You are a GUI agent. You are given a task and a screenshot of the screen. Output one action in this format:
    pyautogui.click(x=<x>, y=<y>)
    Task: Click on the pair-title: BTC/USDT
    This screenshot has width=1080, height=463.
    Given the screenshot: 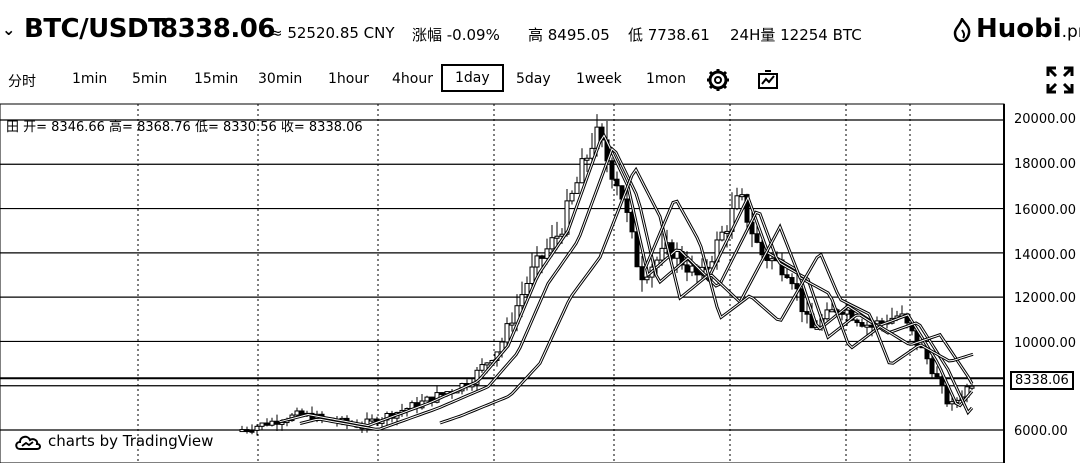 What is the action you would take?
    pyautogui.click(x=95, y=29)
    